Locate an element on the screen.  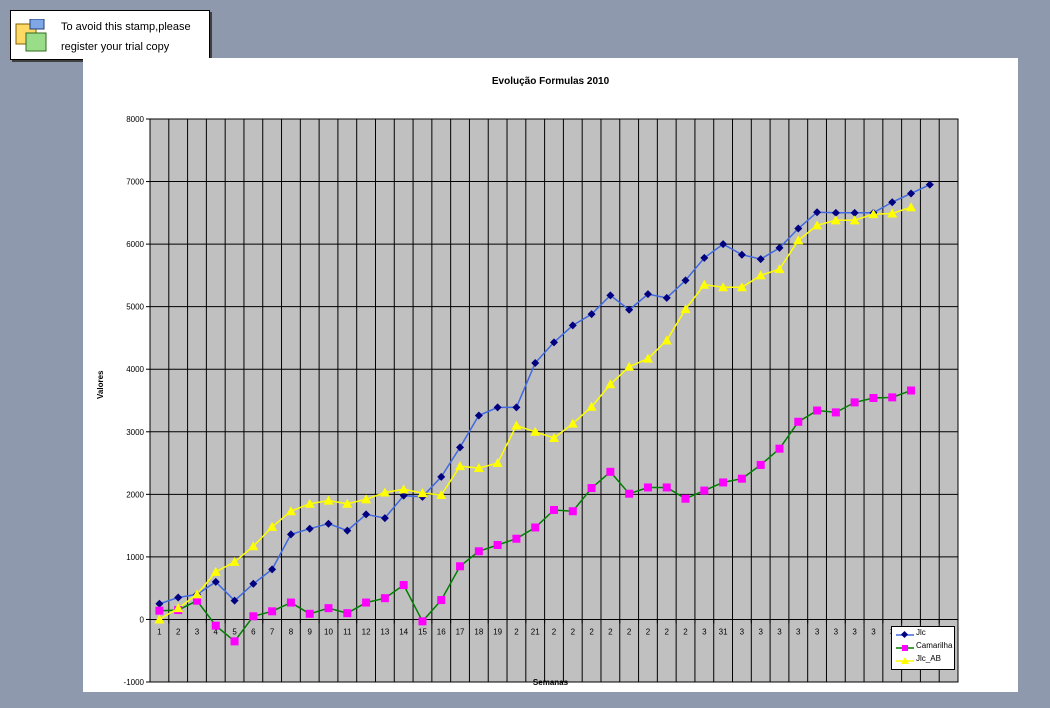
x-tick-label: 17 is located at coordinates (460, 631).